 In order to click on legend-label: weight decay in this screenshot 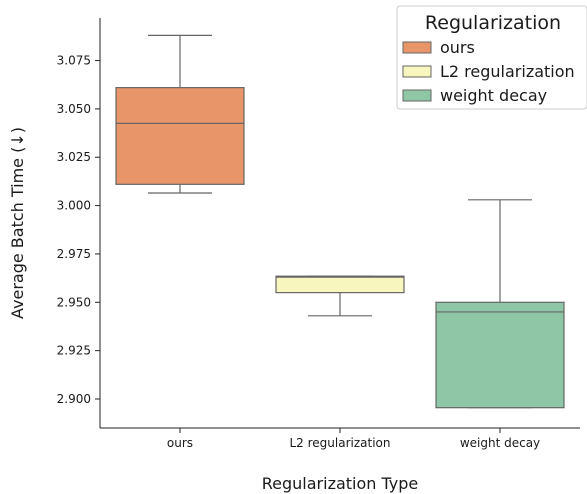, I will do `click(493, 95)`.